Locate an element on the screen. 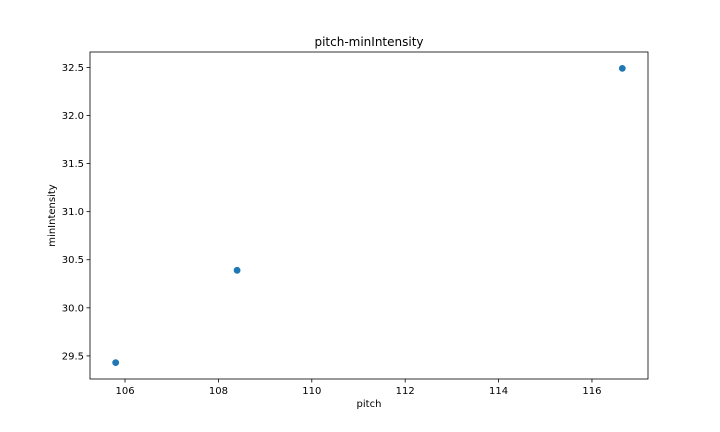 The height and width of the screenshot is (432, 720). x-axis-label: pitch is located at coordinates (369, 404).